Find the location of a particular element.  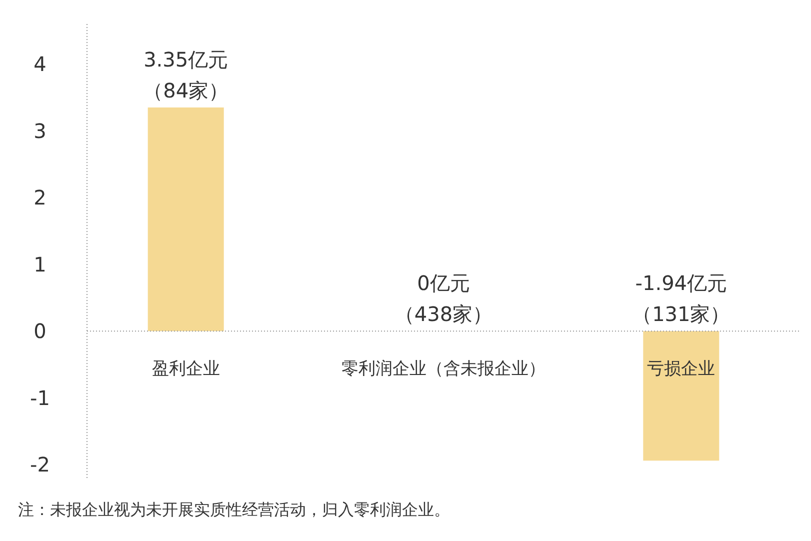

y-tick-label: 3 is located at coordinates (40, 130).